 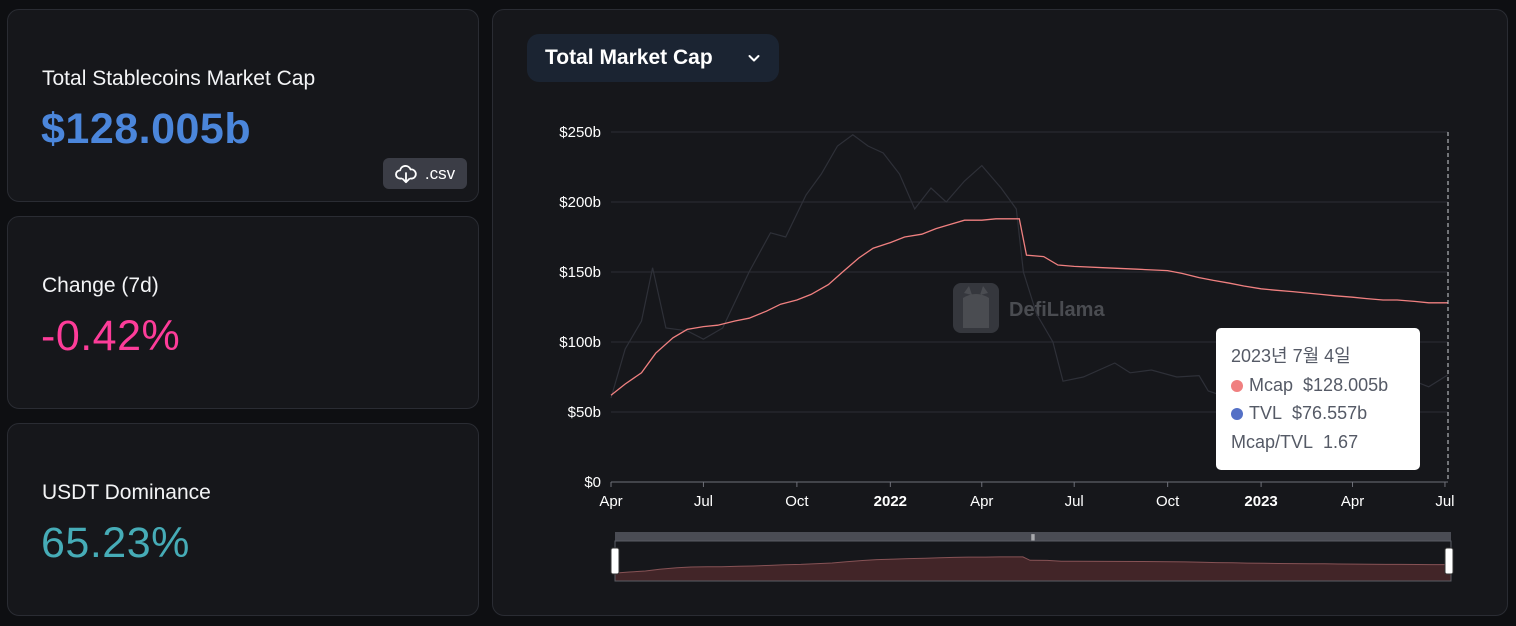 What do you see at coordinates (890, 501) in the screenshot?
I see `x-tick-label: 2022` at bounding box center [890, 501].